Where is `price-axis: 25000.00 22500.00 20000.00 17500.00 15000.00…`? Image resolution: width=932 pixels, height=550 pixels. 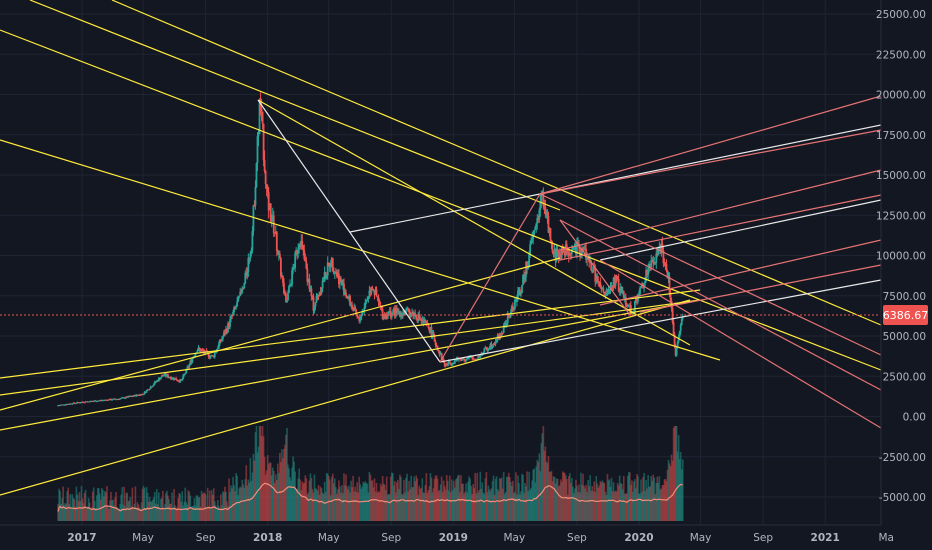 price-axis: 25000.00 22500.00 20000.00 17500.00 15000.00… is located at coordinates (901, 256).